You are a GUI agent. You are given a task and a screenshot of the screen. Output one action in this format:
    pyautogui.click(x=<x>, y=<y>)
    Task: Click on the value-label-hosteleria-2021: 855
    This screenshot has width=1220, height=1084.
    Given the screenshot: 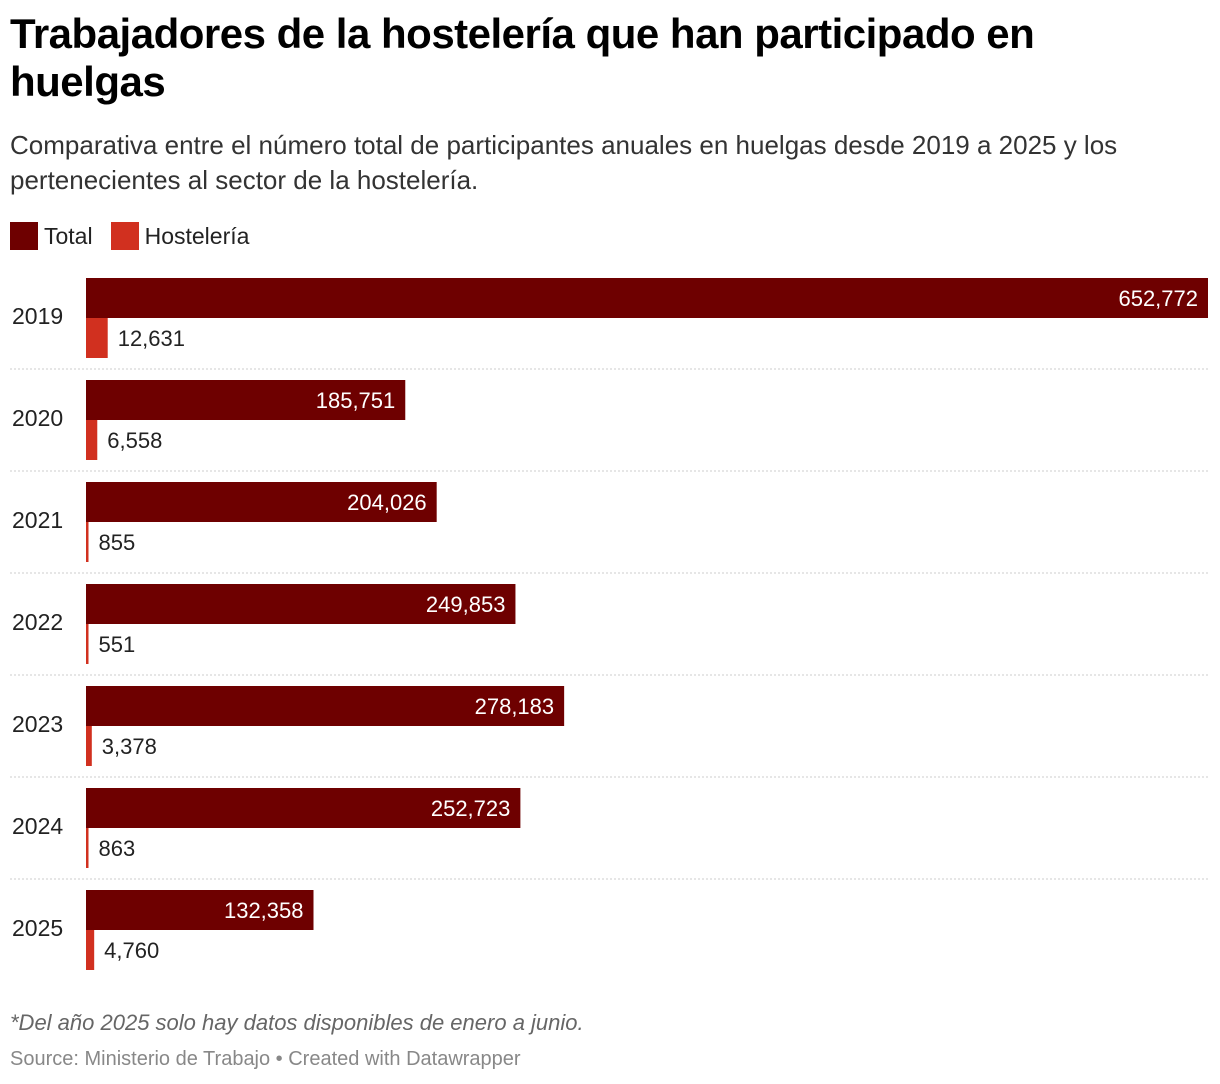 What is the action you would take?
    pyautogui.click(x=117, y=542)
    